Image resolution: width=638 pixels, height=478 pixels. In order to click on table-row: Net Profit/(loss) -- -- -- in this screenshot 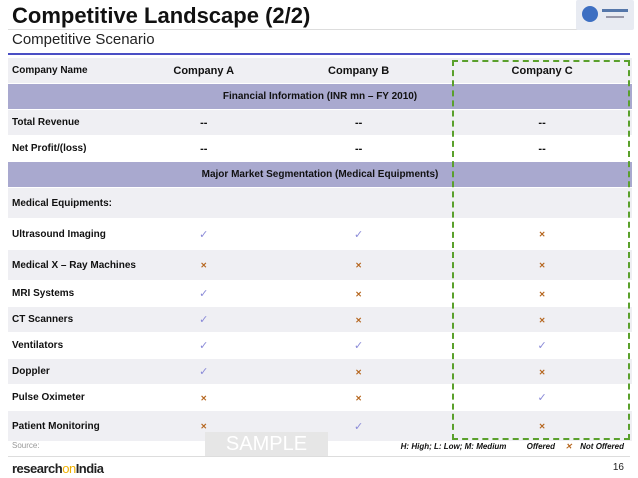, I will do `click(320, 148)`.